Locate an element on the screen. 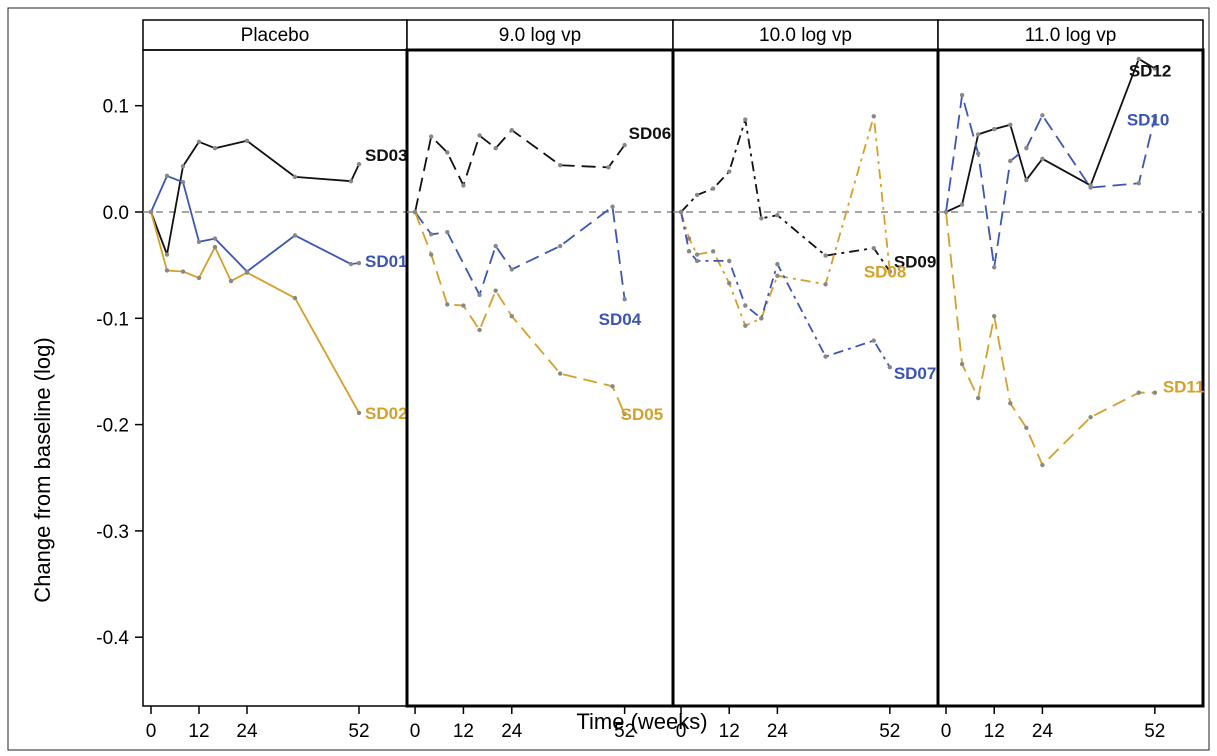  series-label-sd09: SD09 is located at coordinates (915, 262).